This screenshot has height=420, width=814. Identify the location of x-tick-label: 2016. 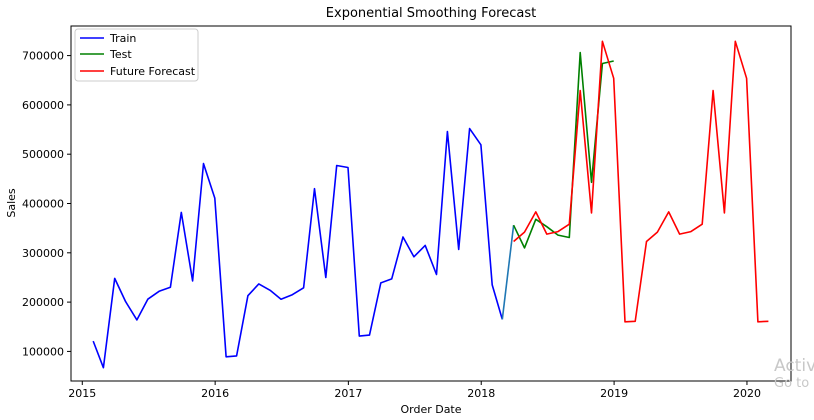
(215, 393).